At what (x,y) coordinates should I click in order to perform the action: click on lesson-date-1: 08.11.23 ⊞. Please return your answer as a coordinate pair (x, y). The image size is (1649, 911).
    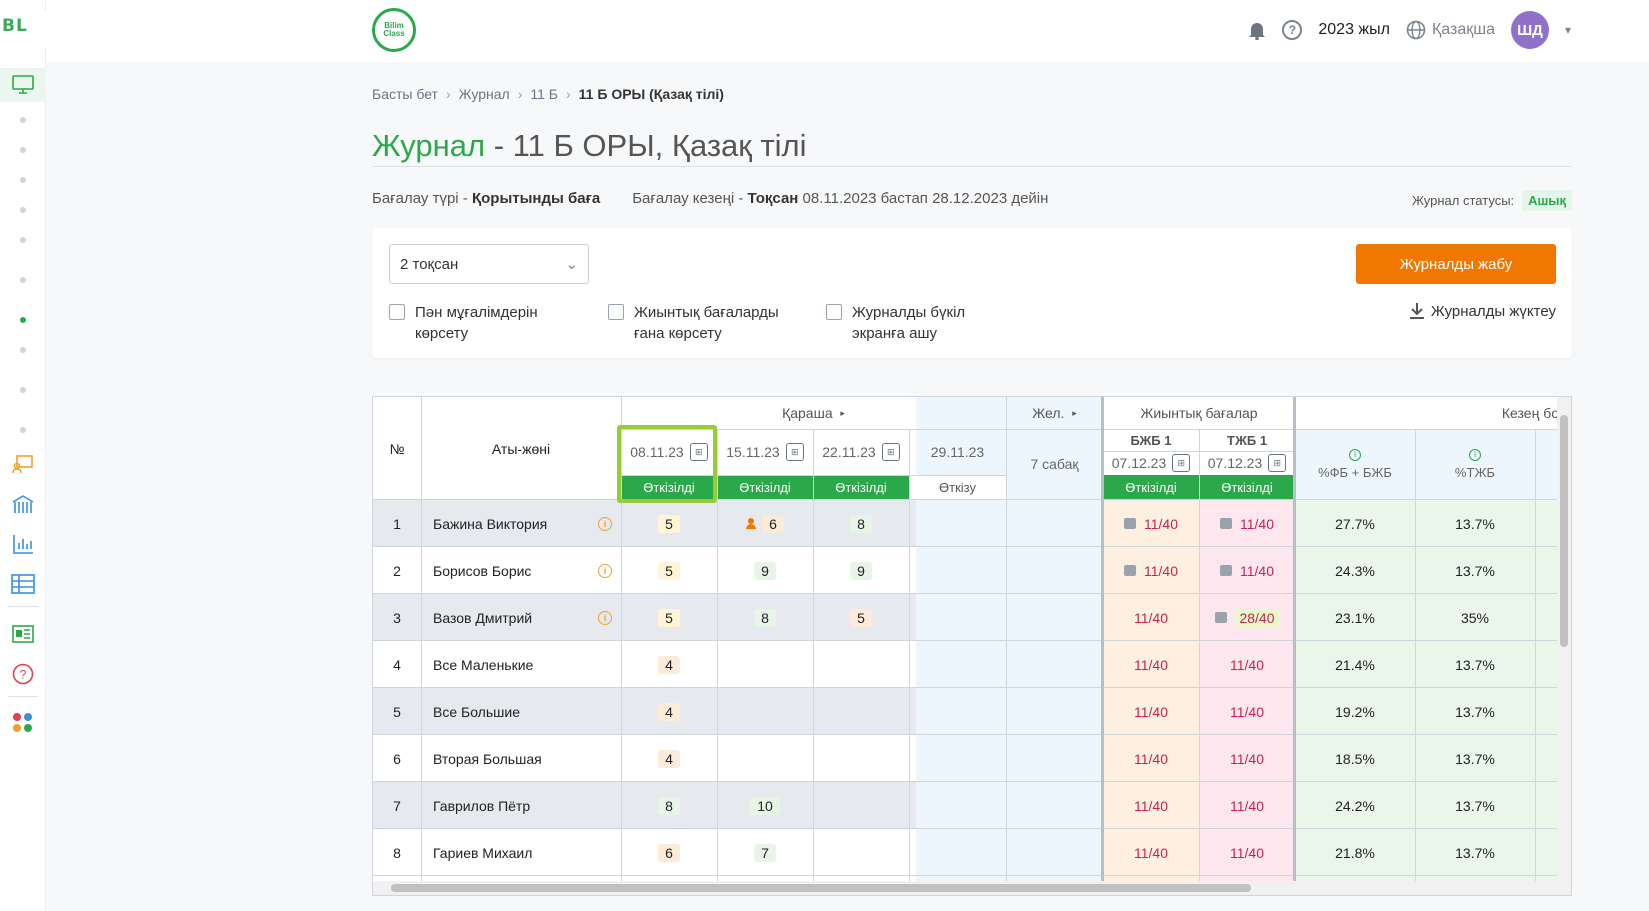
    Looking at the image, I should click on (669, 452).